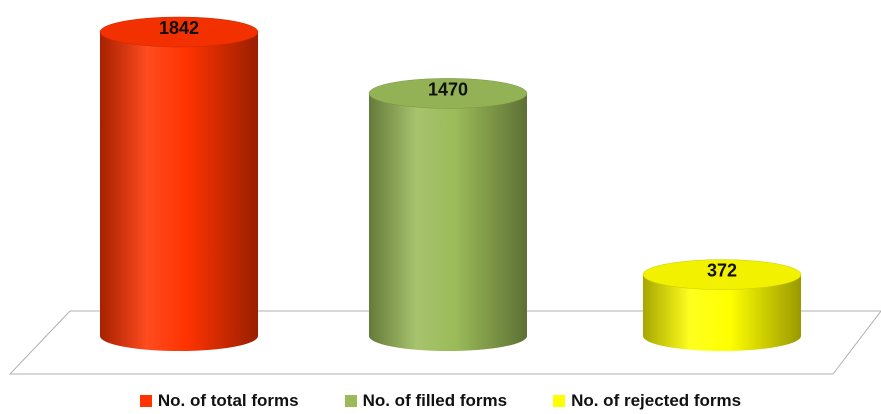 The image size is (881, 414). Describe the element at coordinates (145, 401) in the screenshot. I see `legend-swatch-total-forms` at that location.